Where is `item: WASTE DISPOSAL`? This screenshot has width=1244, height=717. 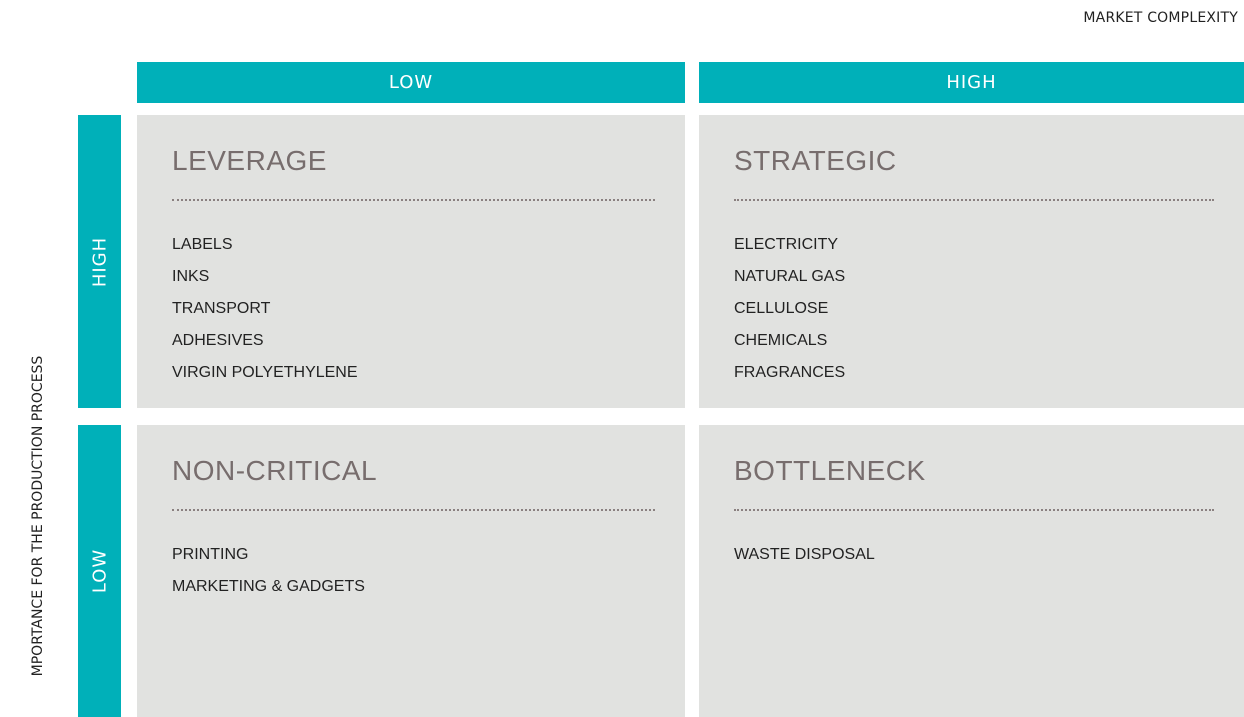
item: WASTE DISPOSAL is located at coordinates (804, 554).